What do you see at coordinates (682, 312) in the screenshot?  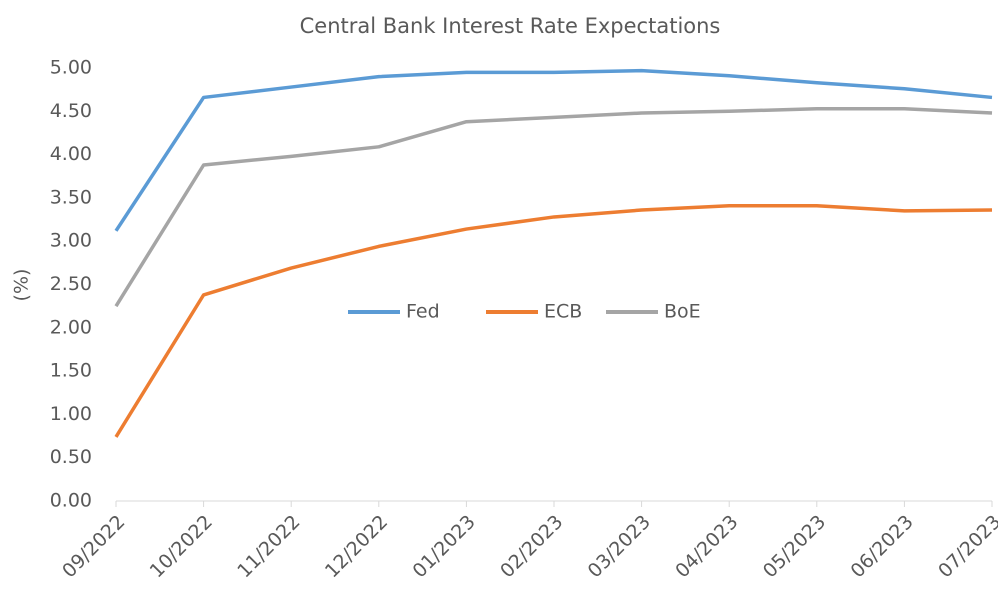 I see `legend-label: BoE` at bounding box center [682, 312].